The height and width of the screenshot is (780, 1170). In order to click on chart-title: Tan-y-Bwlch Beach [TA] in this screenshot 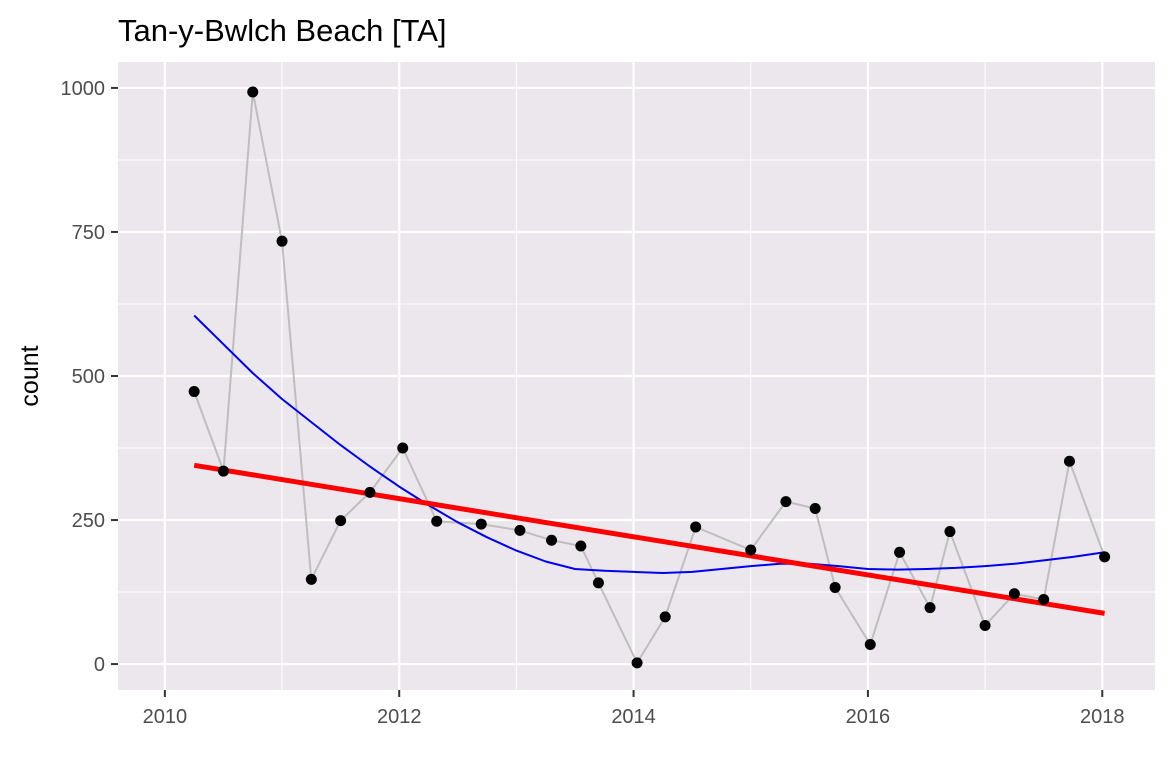, I will do `click(282, 30)`.